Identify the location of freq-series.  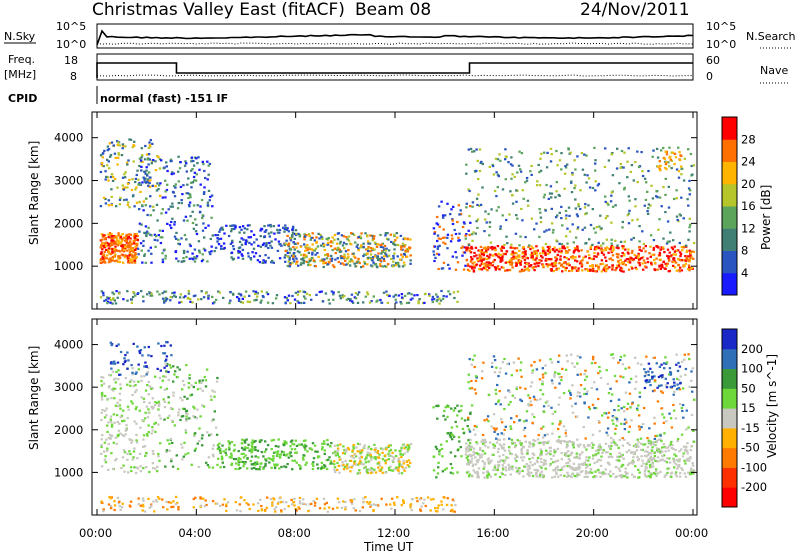
(394, 70).